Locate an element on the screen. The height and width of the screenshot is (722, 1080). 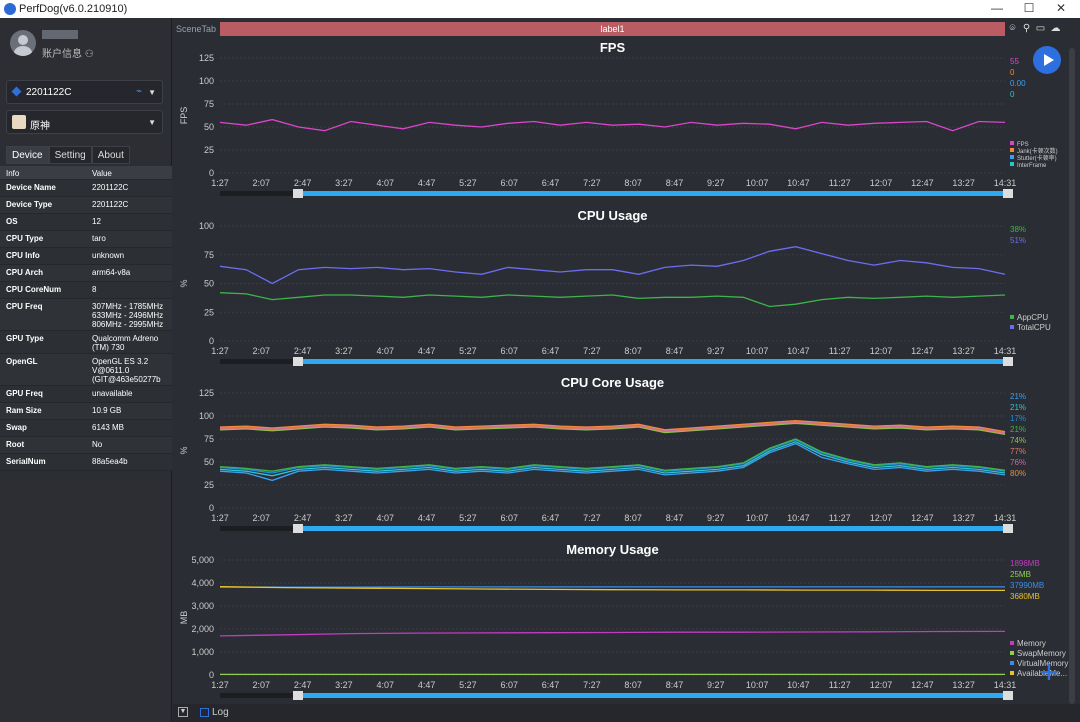
x-tick-label: 10:47 is located at coordinates (798, 518).